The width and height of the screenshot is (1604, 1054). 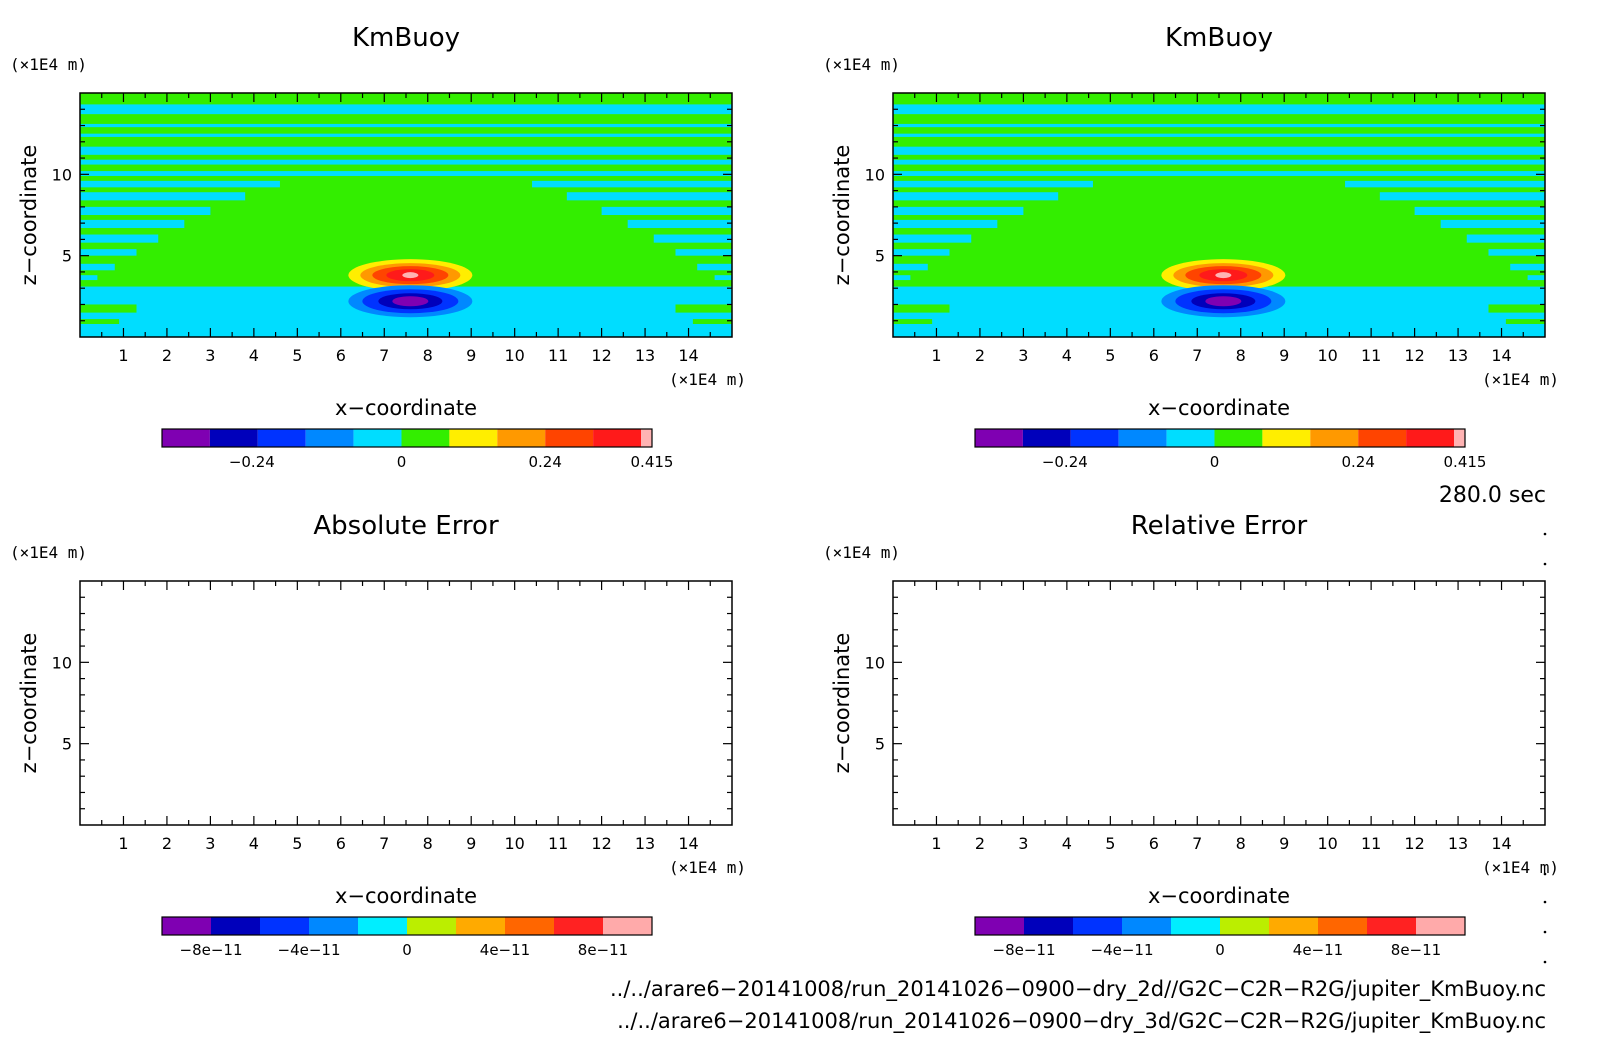 I want to click on colorbar-label: 0, so click(x=1215, y=462).